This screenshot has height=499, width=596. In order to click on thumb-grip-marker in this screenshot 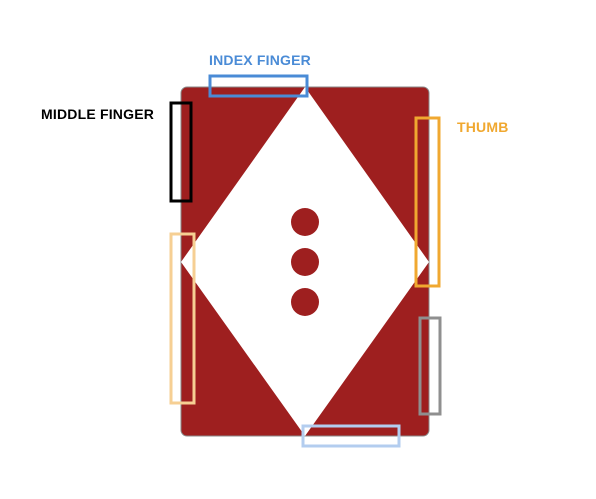, I will do `click(427, 202)`.